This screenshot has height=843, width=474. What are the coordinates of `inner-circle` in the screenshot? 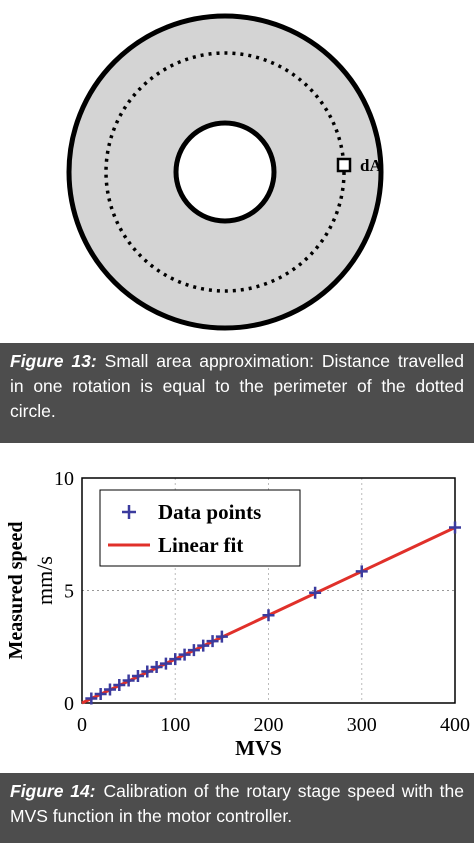 It's located at (225, 172).